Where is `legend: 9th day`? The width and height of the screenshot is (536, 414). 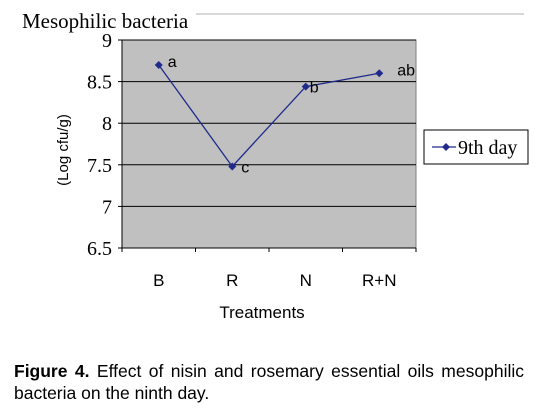
legend: 9th day is located at coordinates (476, 147).